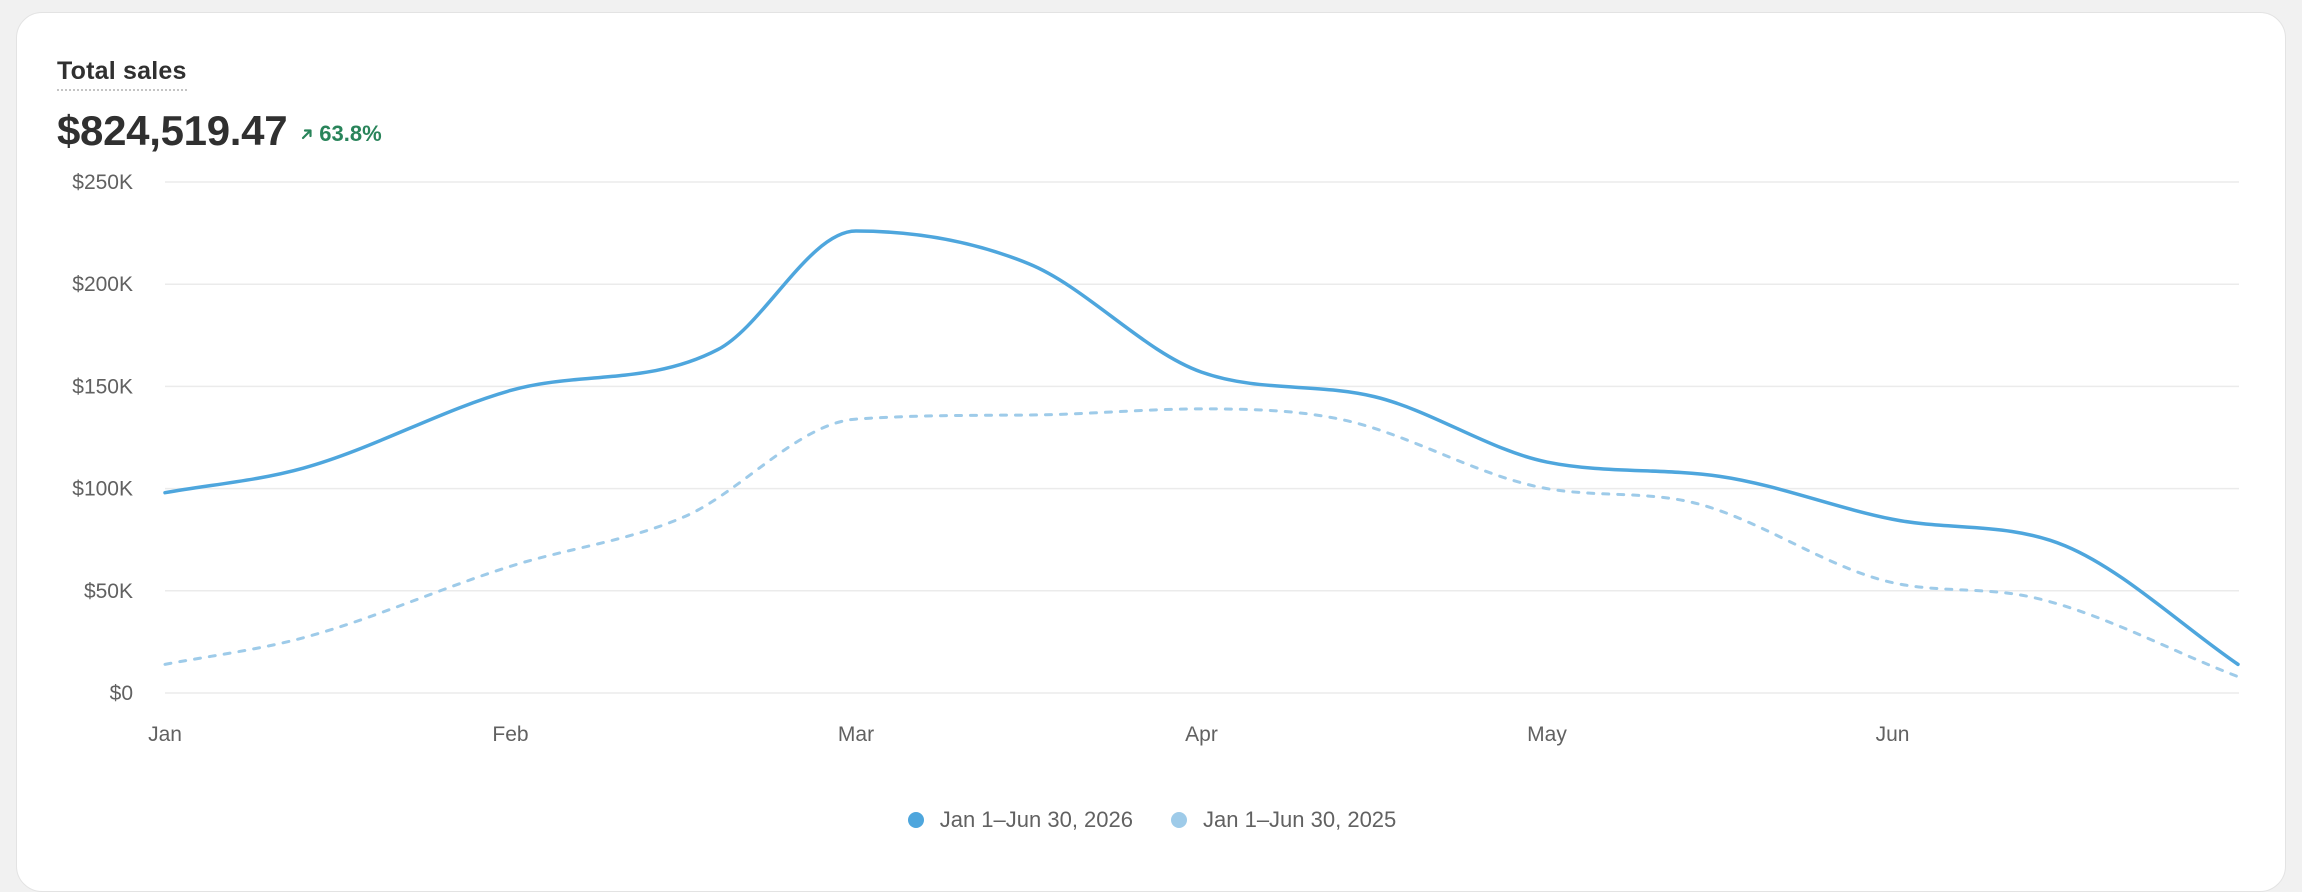 Image resolution: width=2302 pixels, height=892 pixels. What do you see at coordinates (307, 134) in the screenshot?
I see `arrow-up-right-icon` at bounding box center [307, 134].